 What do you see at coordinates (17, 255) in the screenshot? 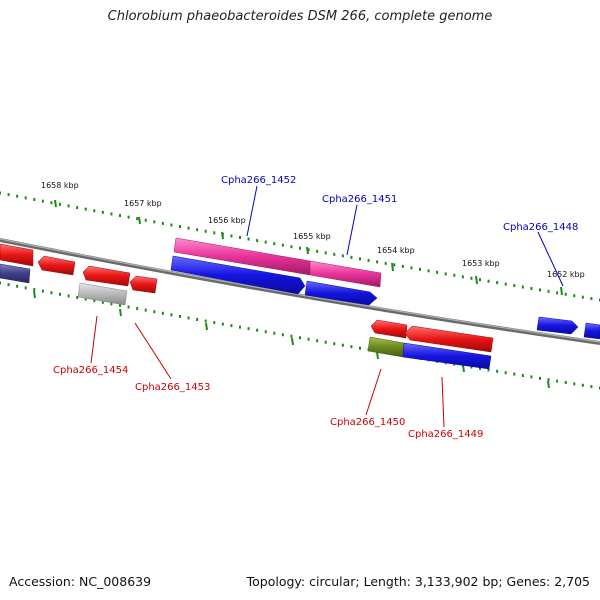
I see `gene-red-block` at bounding box center [17, 255].